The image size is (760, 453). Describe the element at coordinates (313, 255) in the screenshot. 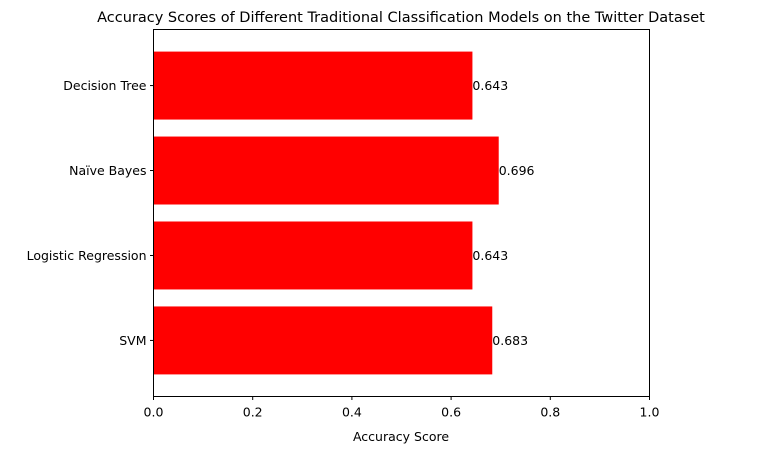

I see `bar-logistic-regression` at that location.